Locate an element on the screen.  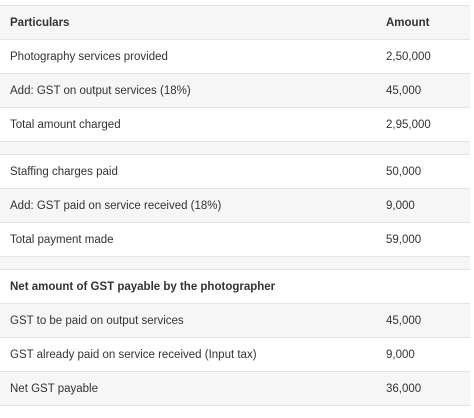
row: Net GST payable 36,000 is located at coordinates (235, 388).